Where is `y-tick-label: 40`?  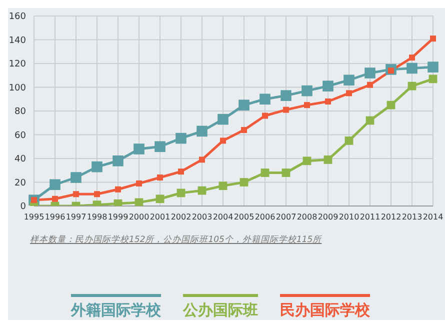 y-tick-label: 40 is located at coordinates (20, 159).